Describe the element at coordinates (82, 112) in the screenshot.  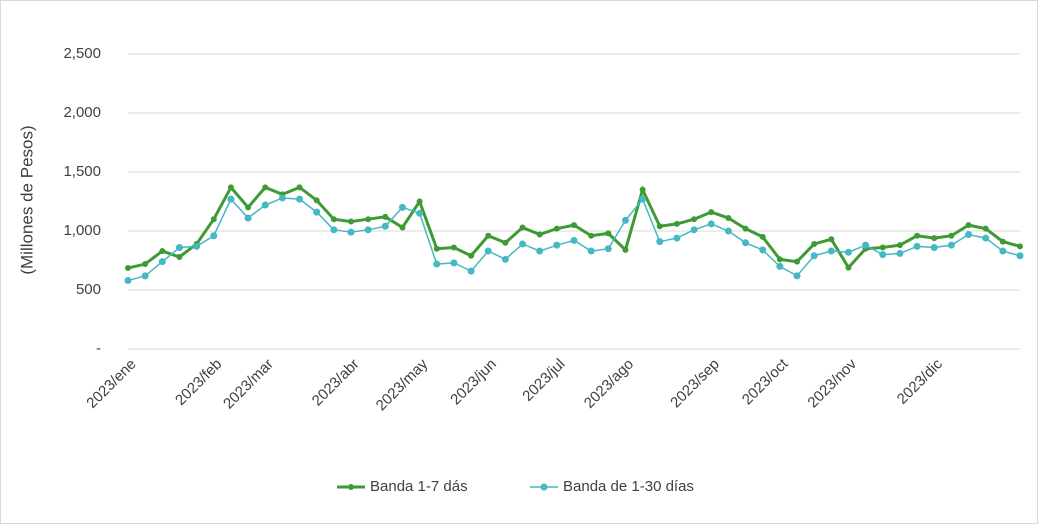
I see `y-tick-label: 2,000` at that location.